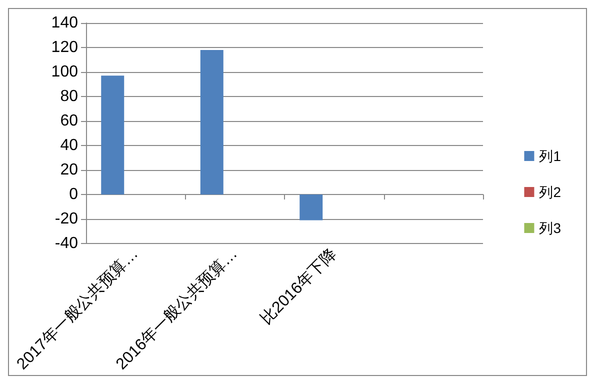 This screenshot has width=595, height=384. Describe the element at coordinates (64, 47) in the screenshot. I see `y-tick-label: 120` at that location.